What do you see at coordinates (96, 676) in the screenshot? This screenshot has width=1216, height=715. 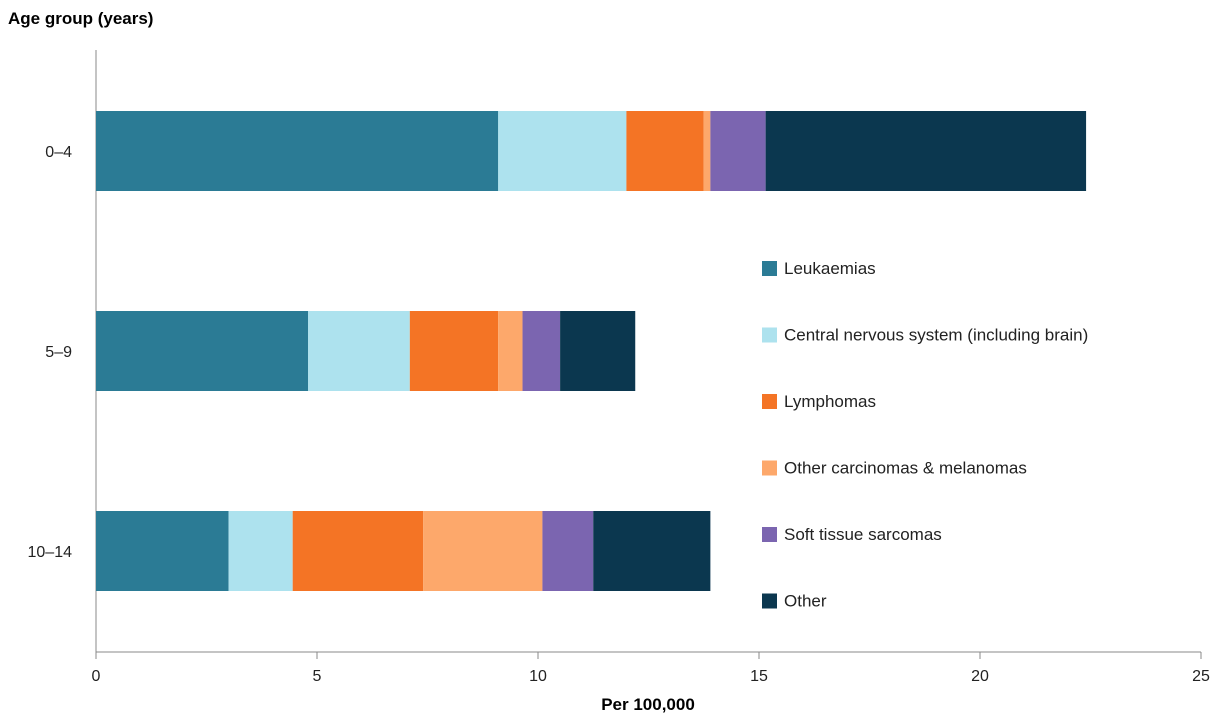 I see `x-tick-label: 0` at bounding box center [96, 676].